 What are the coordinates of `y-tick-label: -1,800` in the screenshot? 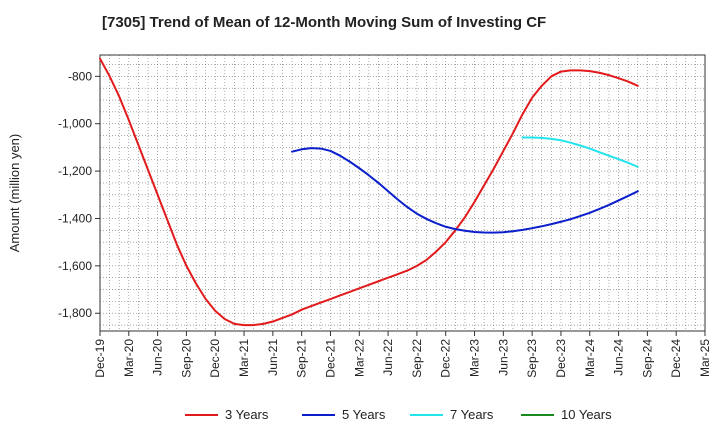 It's located at (75, 313).